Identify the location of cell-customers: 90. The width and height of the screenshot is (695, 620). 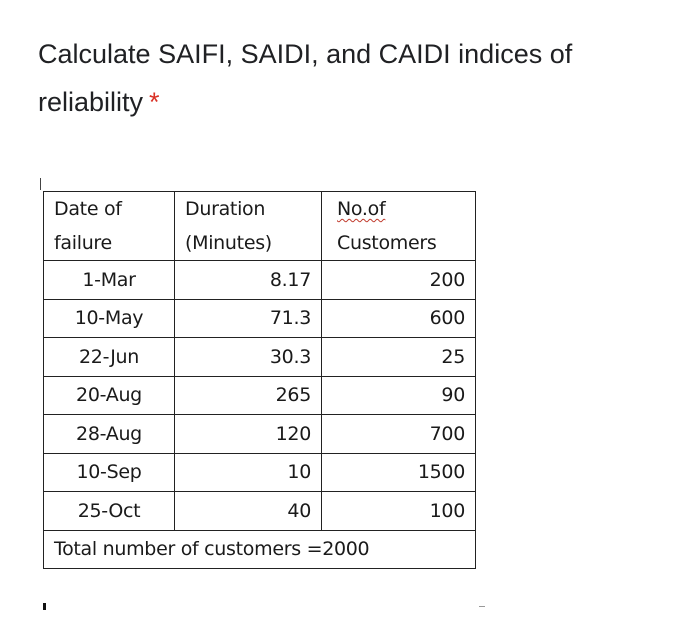
(398, 395).